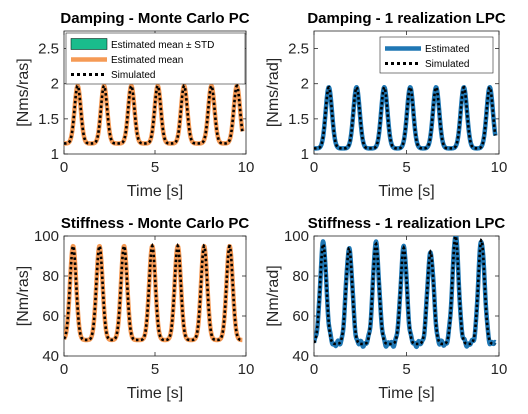 The height and width of the screenshot is (414, 528). What do you see at coordinates (162, 45) in the screenshot?
I see `legend-label: Estimated mean ± STD` at bounding box center [162, 45].